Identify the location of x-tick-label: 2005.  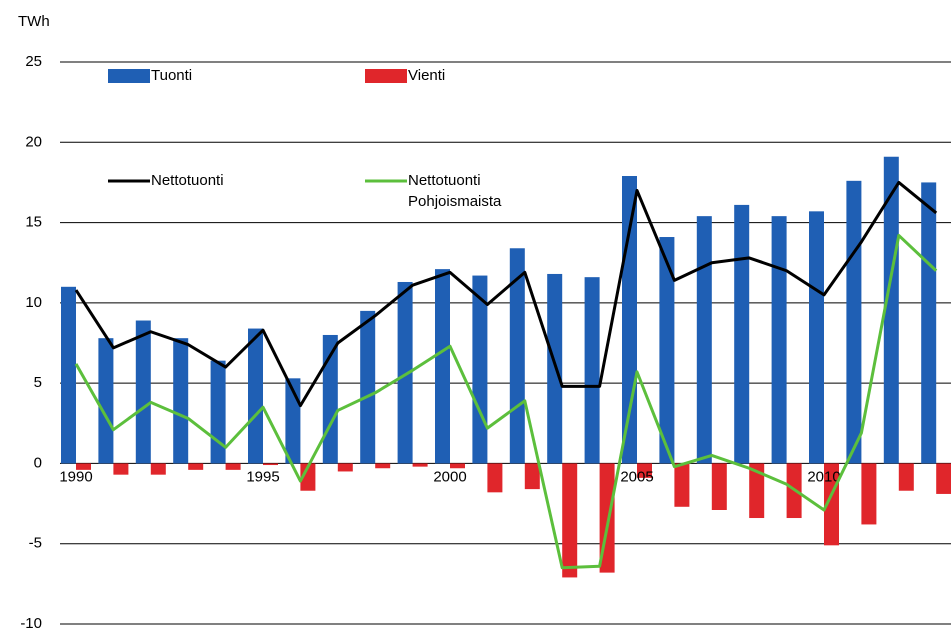
(636, 476).